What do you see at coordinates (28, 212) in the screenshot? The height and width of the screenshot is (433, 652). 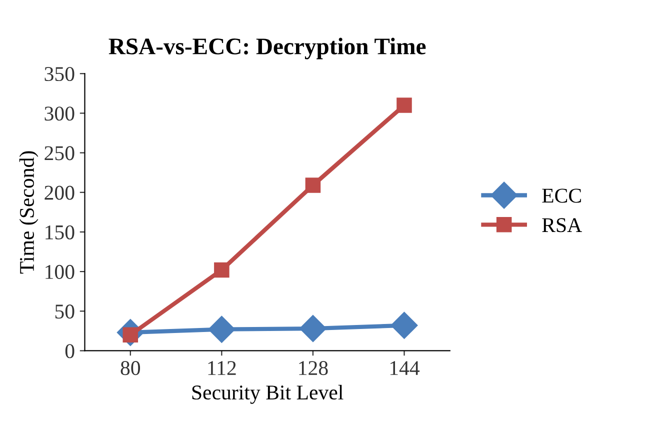 I see `y-axis-title: Time (Second)` at bounding box center [28, 212].